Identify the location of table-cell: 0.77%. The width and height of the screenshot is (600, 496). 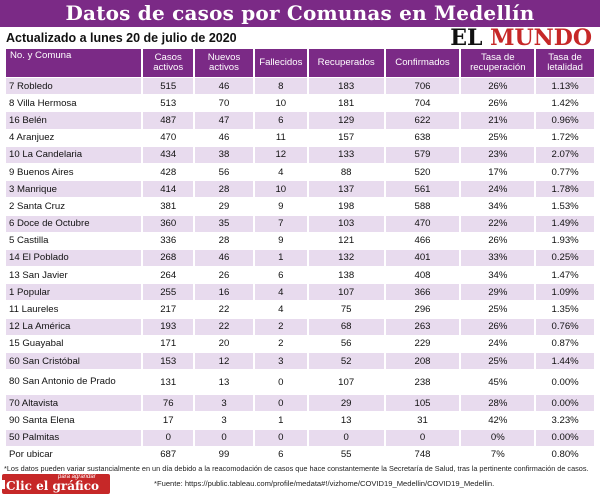
(565, 172).